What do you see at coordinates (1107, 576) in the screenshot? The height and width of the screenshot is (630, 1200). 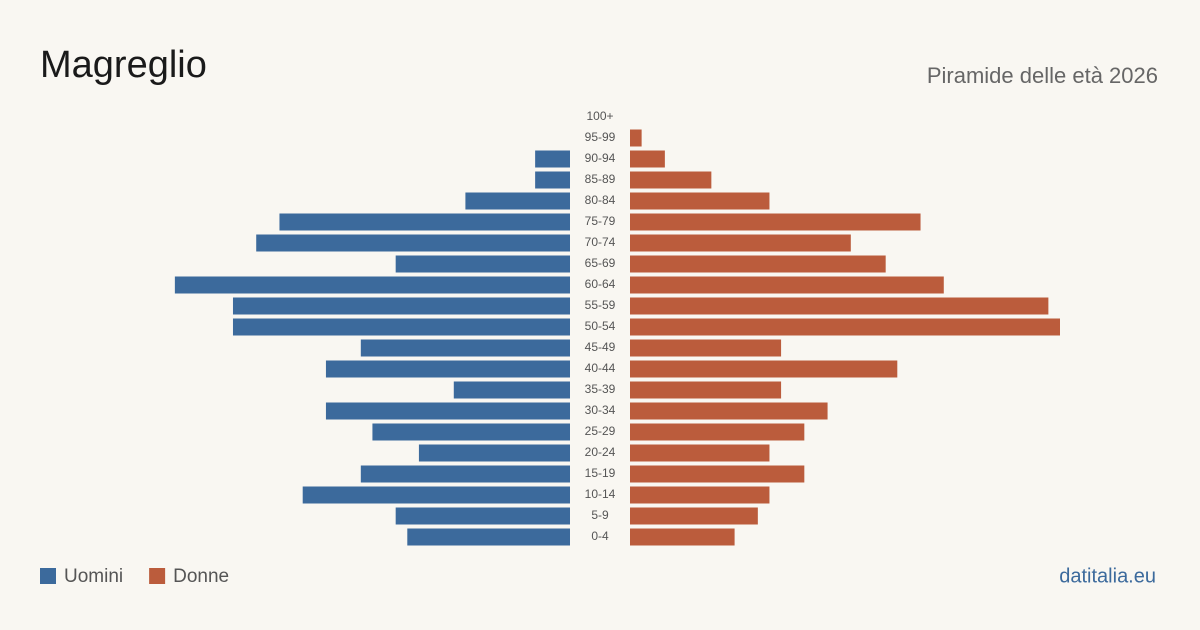 I see `source: datitalia.eu` at bounding box center [1107, 576].